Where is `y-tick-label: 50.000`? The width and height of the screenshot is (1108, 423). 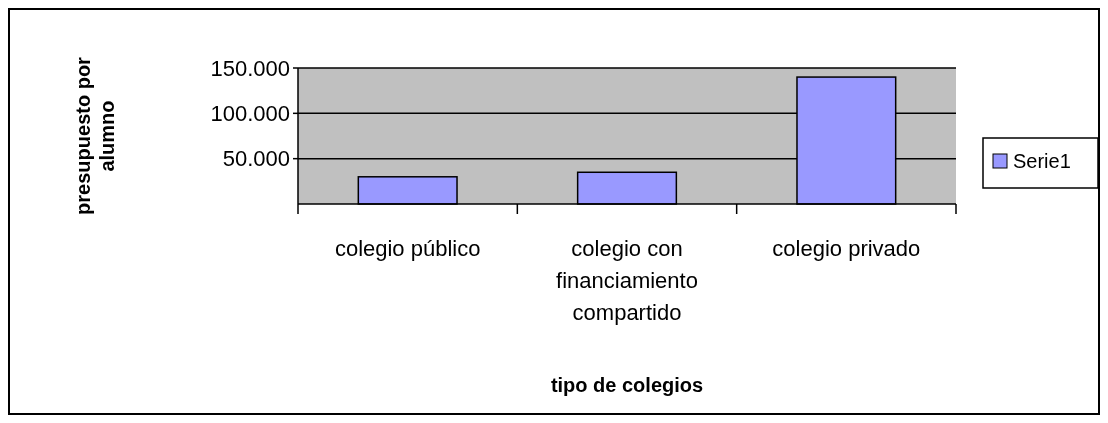
y-tick-label: 50.000 is located at coordinates (256, 159).